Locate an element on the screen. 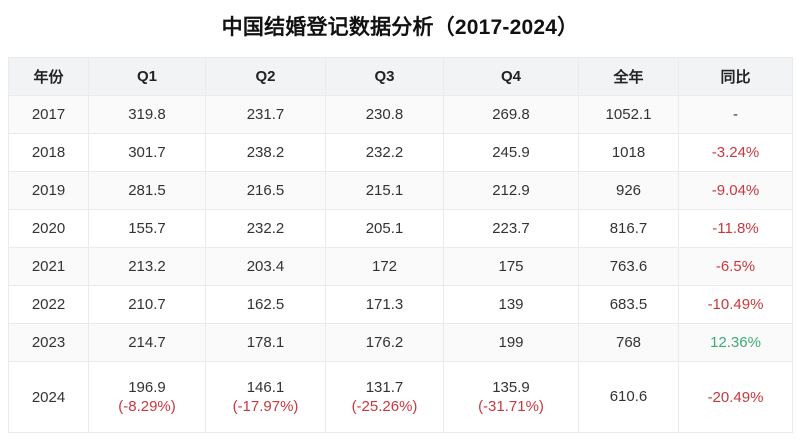  value-cell: 171.3 is located at coordinates (384, 304).